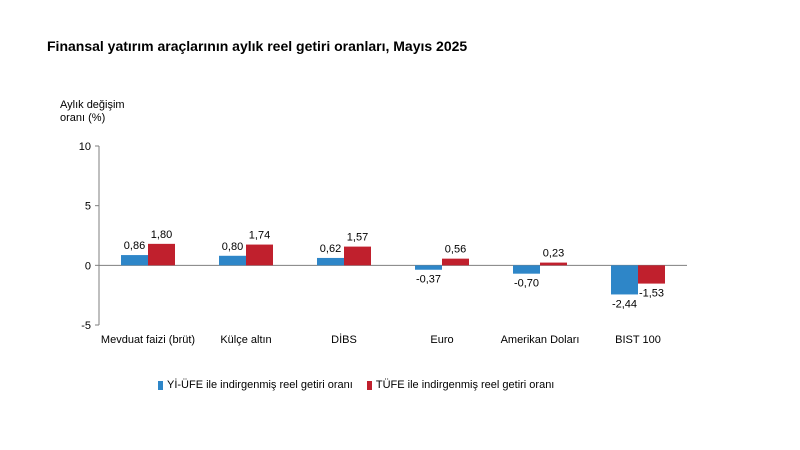  What do you see at coordinates (148, 340) in the screenshot?
I see `x-category-label: Mevduat faizi (brüt)` at bounding box center [148, 340].